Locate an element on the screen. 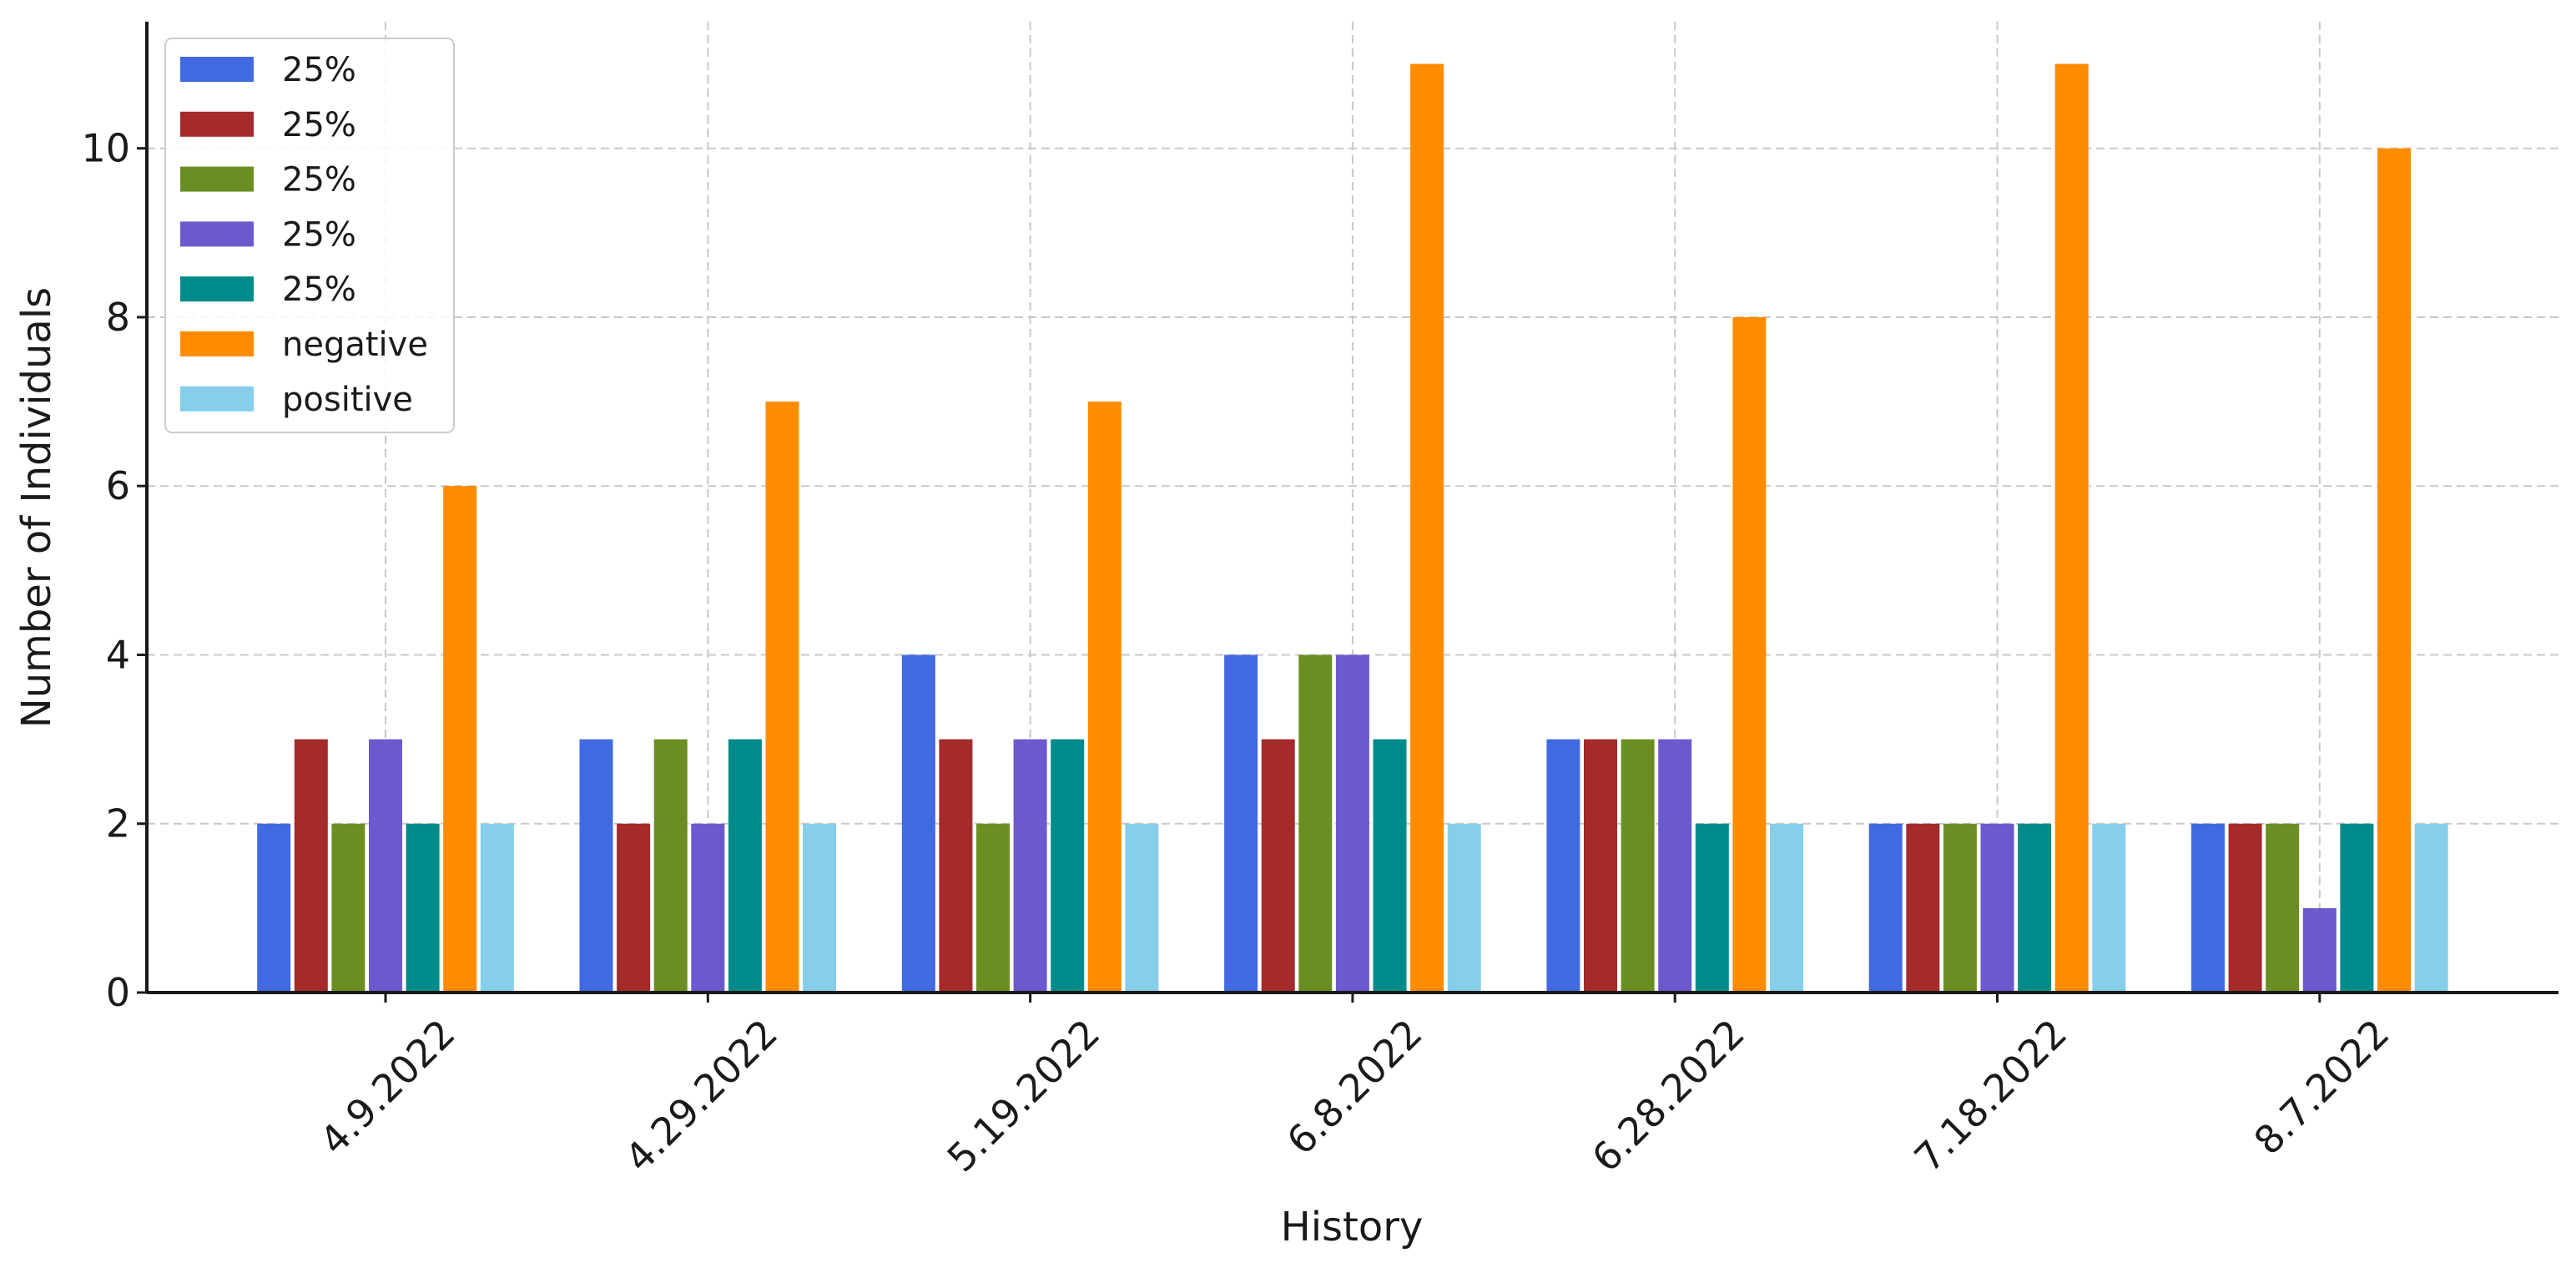 This screenshot has width=2576, height=1268. x-axis-title: History is located at coordinates (1352, 1227).